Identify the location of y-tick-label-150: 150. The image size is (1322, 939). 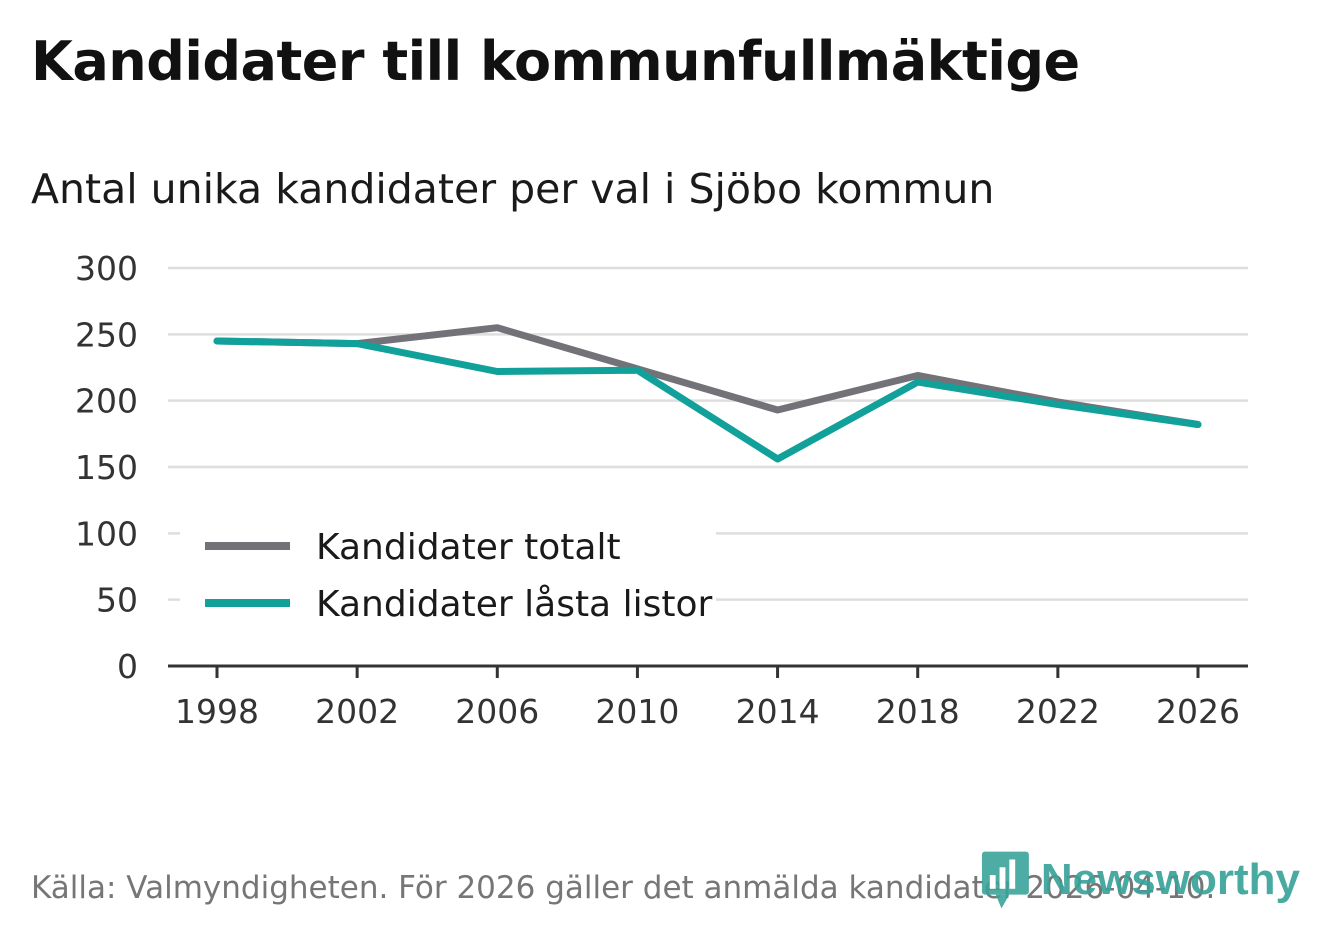
(106, 467).